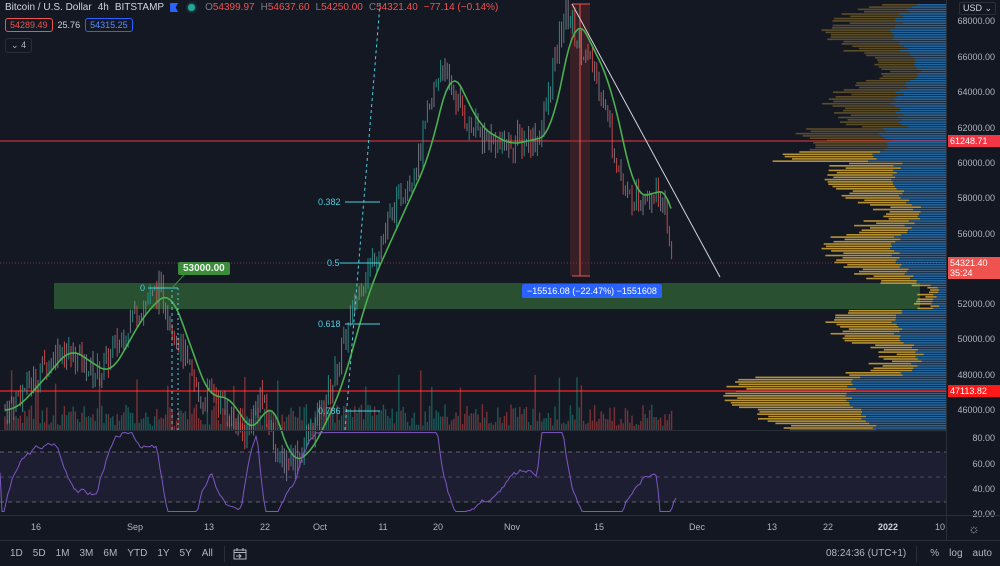 This screenshot has height=566, width=1000. What do you see at coordinates (397, 7) in the screenshot?
I see `close-value: 54321.40` at bounding box center [397, 7].